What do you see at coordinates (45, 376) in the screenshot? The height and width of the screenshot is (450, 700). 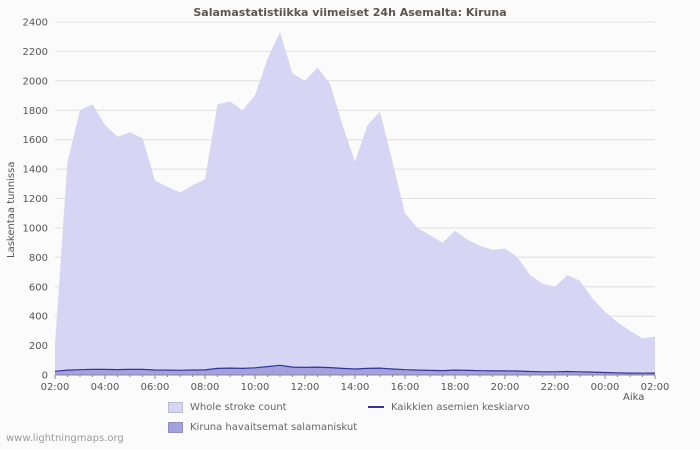 I see `y-tick-label: 0` at bounding box center [45, 376].